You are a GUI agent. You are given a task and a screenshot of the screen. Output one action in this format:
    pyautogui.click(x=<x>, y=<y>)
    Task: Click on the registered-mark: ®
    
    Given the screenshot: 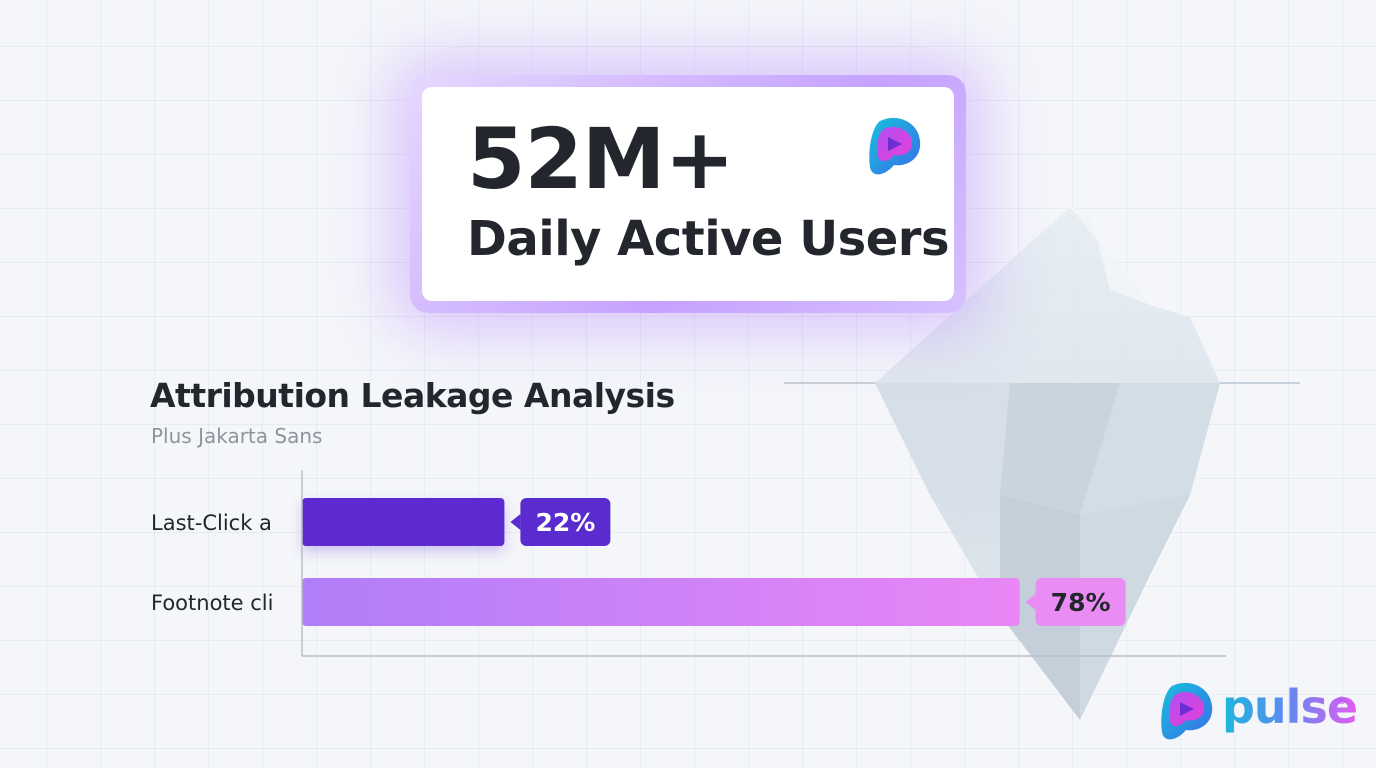 What is the action you would take?
    pyautogui.click(x=1341, y=700)
    